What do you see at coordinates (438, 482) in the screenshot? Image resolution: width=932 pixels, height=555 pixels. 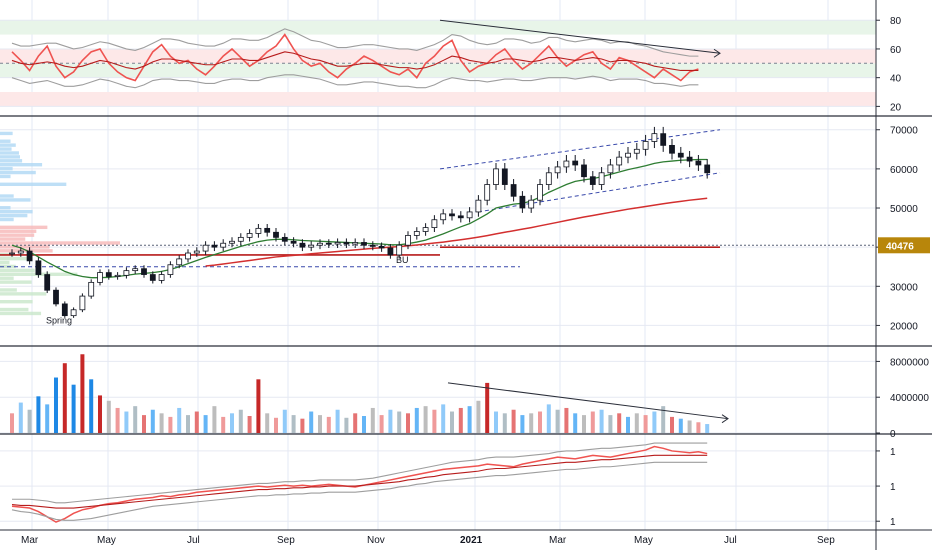 I see `rs-panel` at bounding box center [438, 482].